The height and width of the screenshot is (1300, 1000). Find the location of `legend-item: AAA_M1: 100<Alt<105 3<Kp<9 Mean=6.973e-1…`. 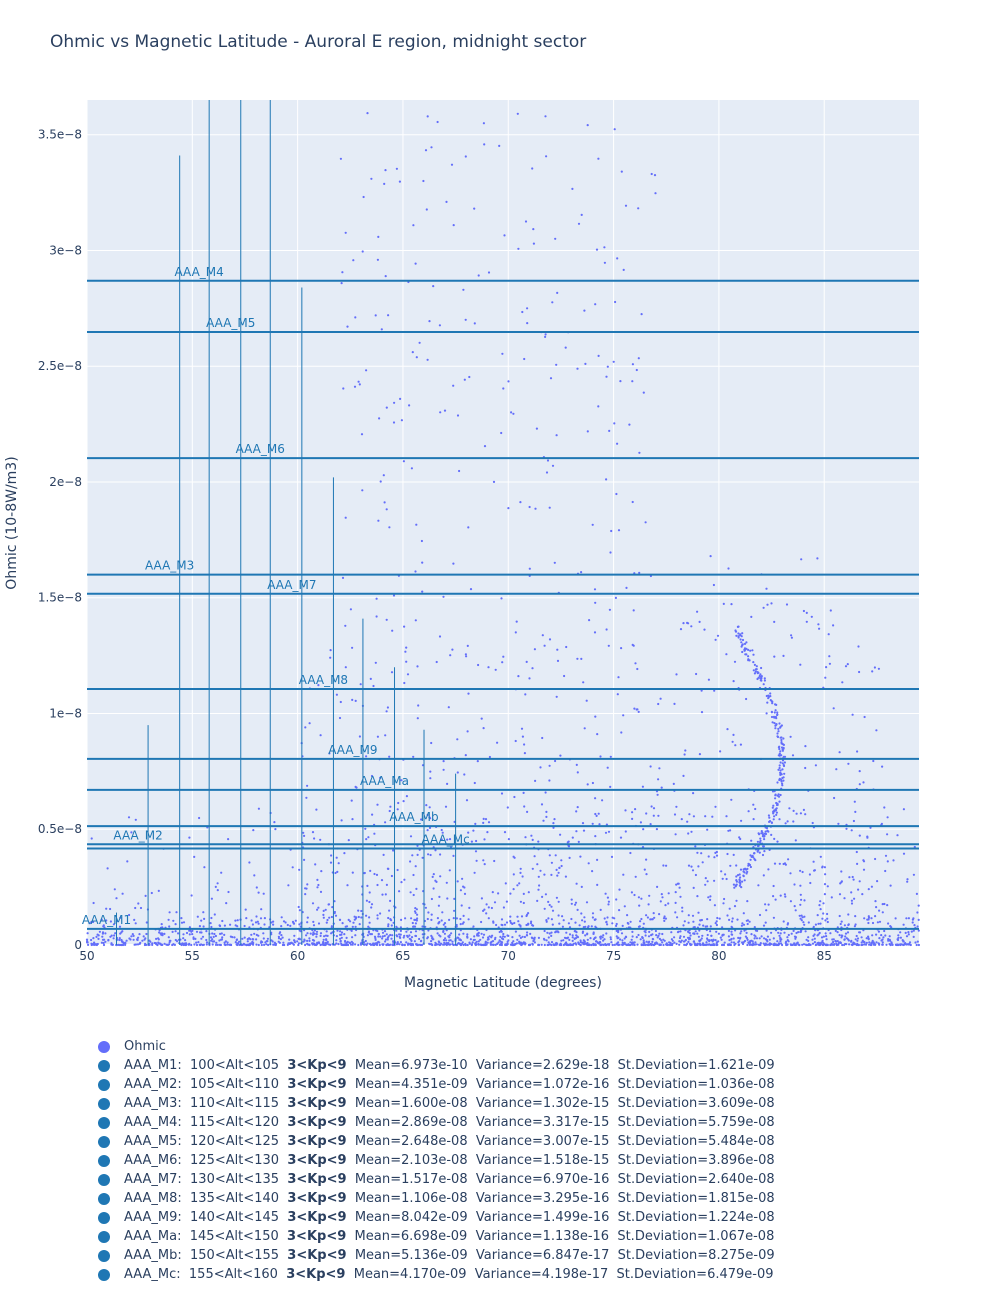

legend-item: AAA_M1: 100<Alt<105 3<Kp<9 Mean=6.973e-1… is located at coordinates (436, 1065).